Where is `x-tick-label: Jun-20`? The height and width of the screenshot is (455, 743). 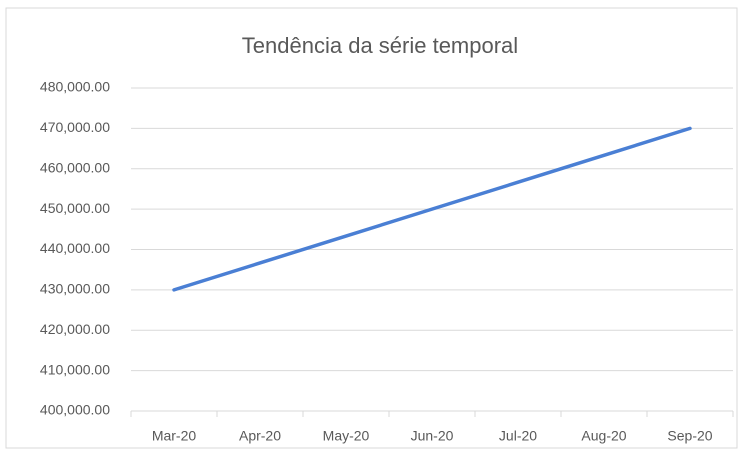
x-tick-label: Jun-20 is located at coordinates (432, 436).